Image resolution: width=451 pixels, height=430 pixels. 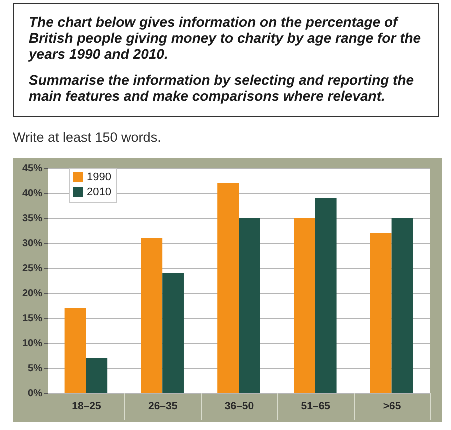 What do you see at coordinates (32, 244) in the screenshot?
I see `y-tick-label: 30%` at bounding box center [32, 244].